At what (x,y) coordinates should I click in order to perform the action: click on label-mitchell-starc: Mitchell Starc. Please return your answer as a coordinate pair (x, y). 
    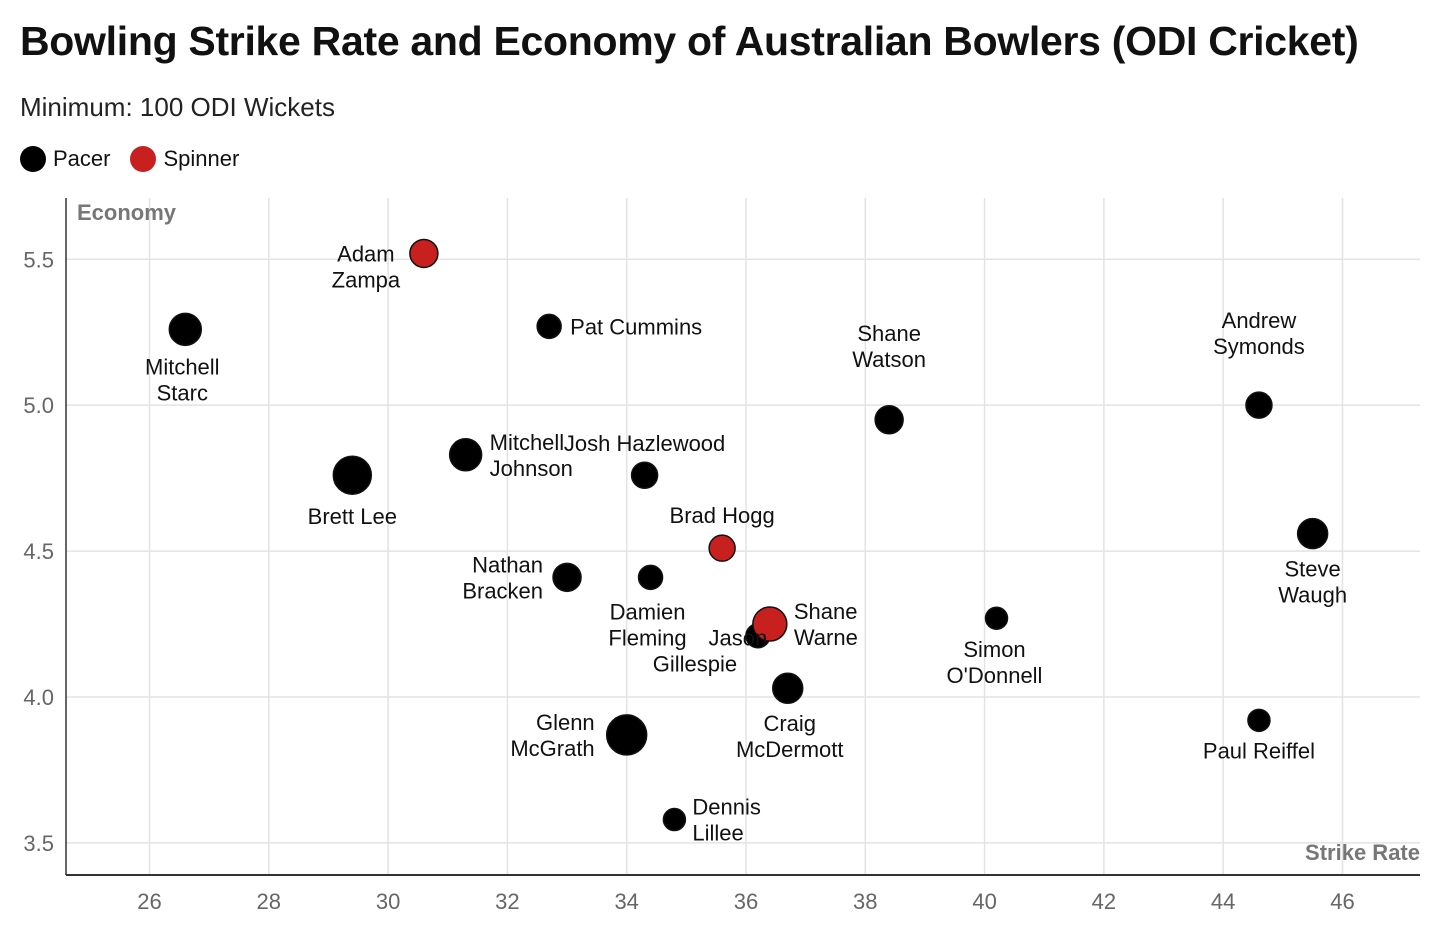
    Looking at the image, I should click on (182, 379).